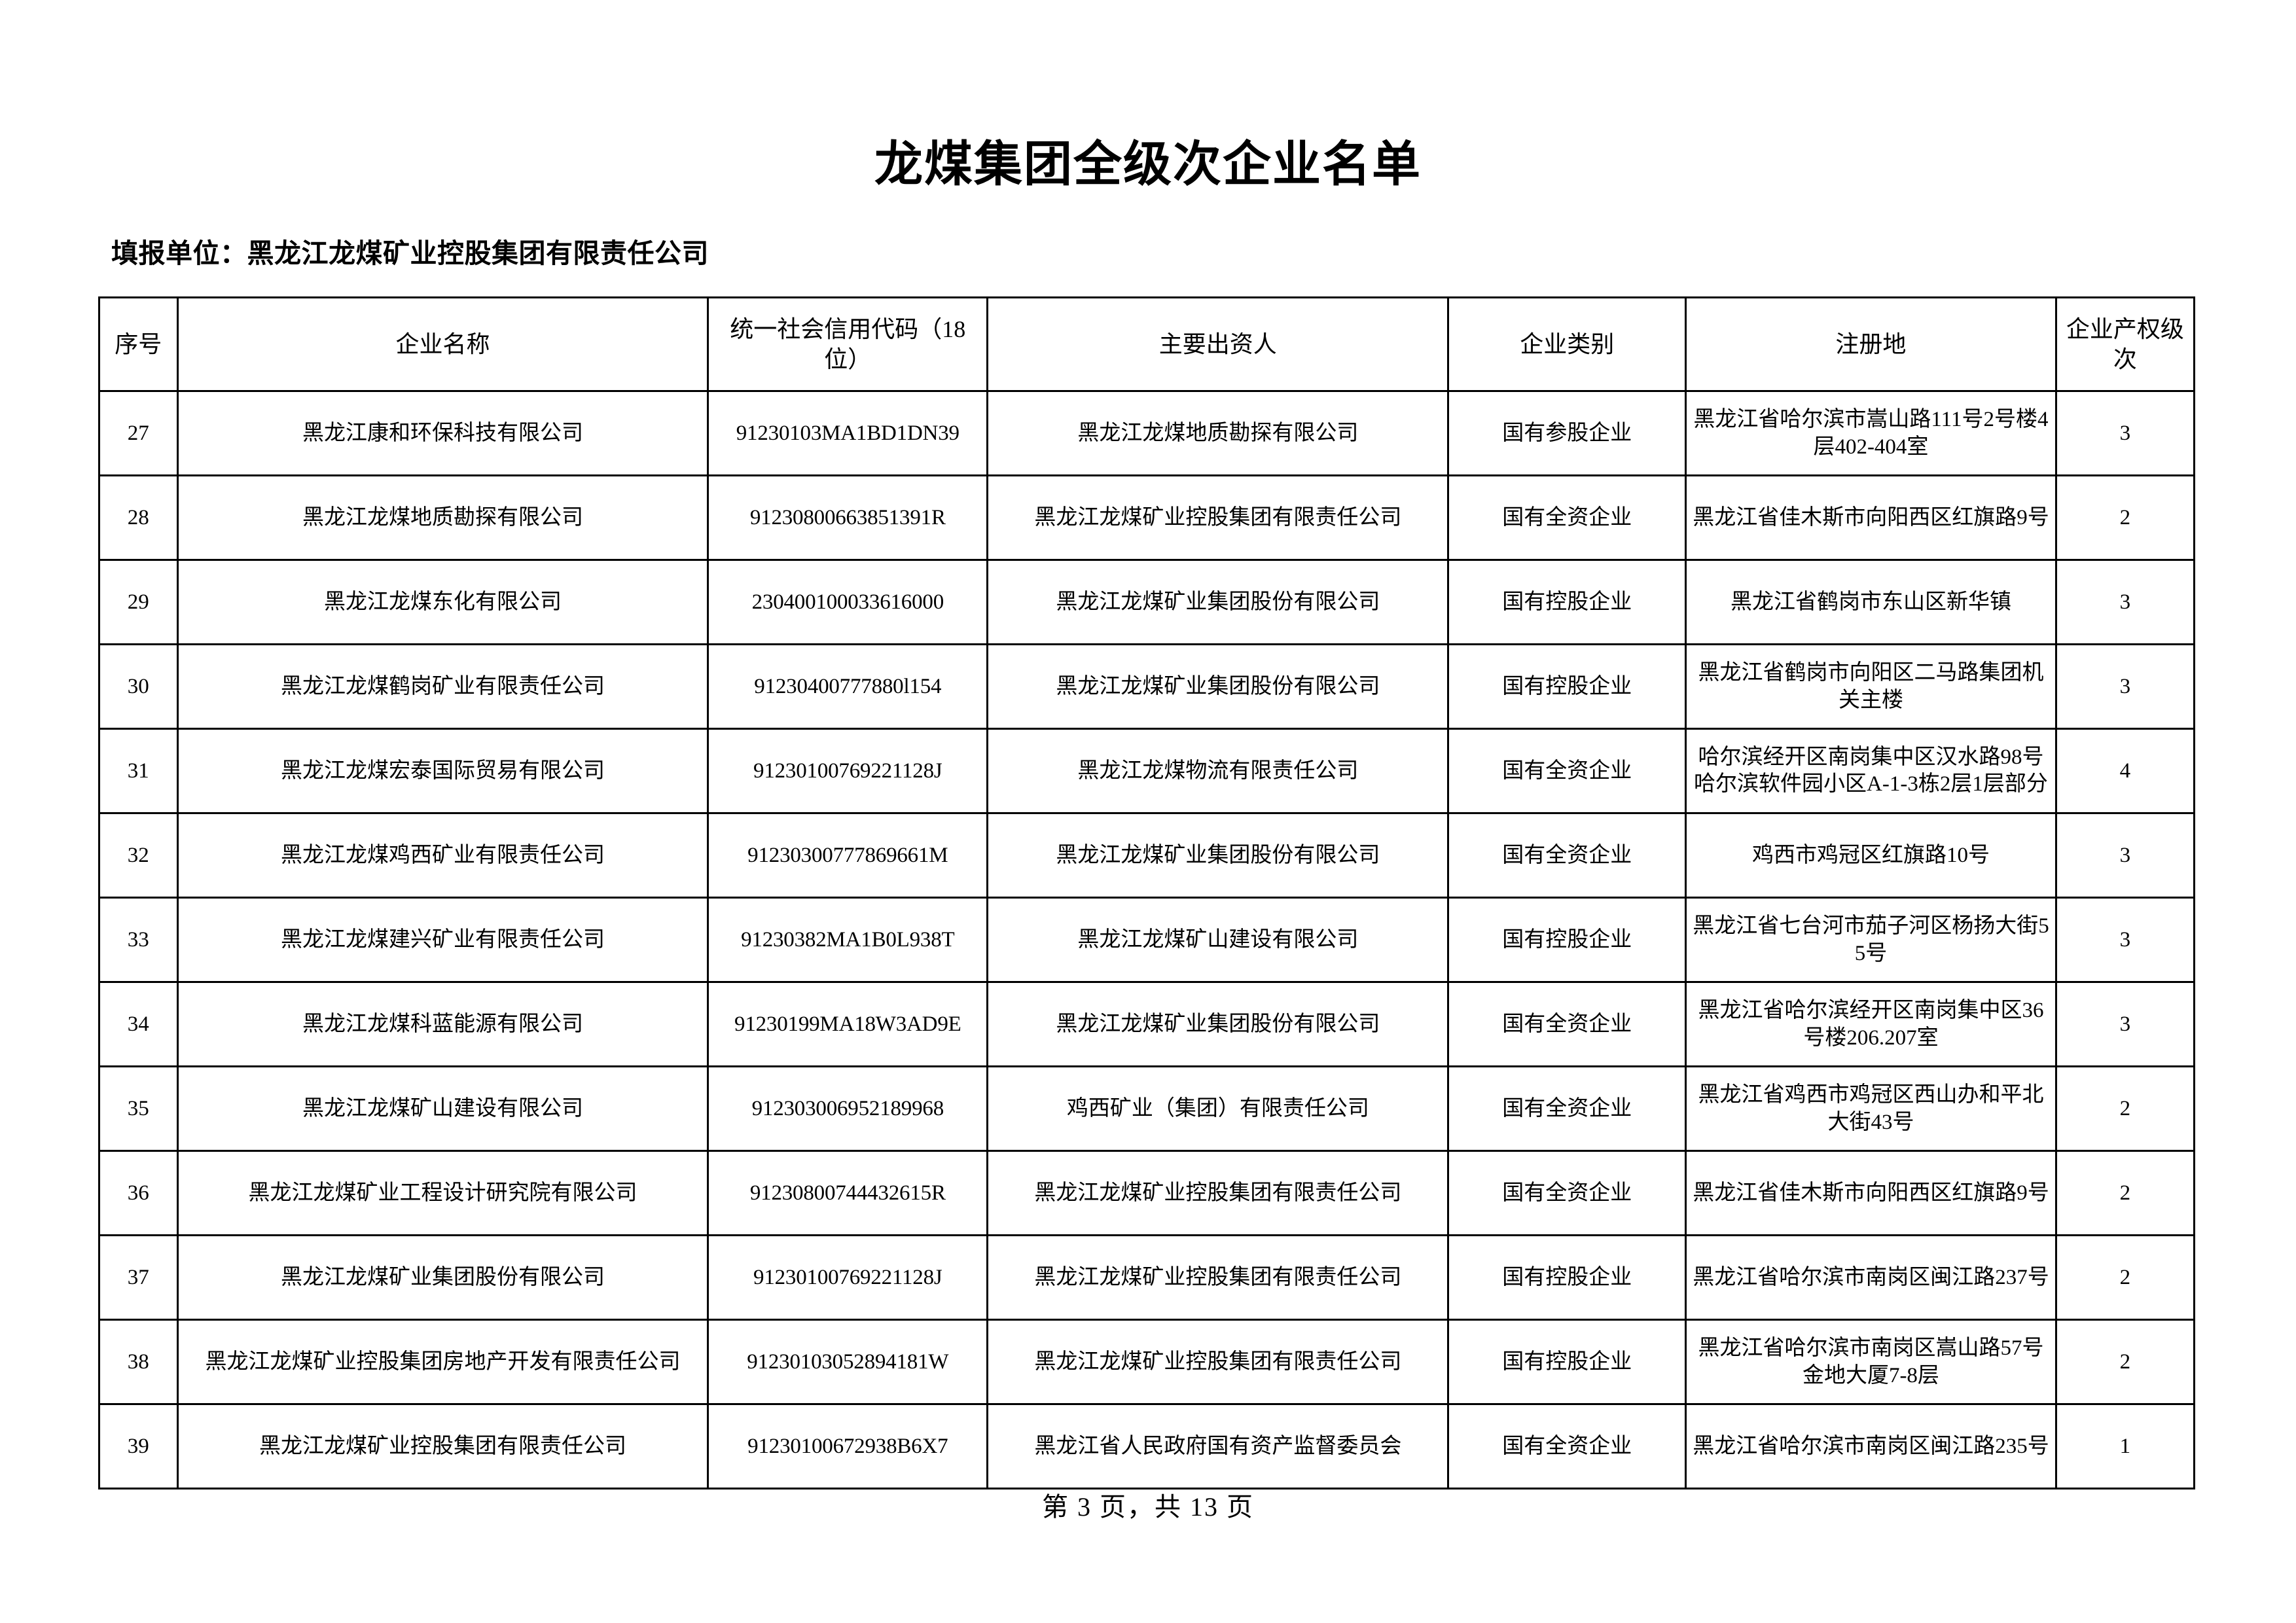 The height and width of the screenshot is (1623, 2296). What do you see at coordinates (1871, 434) in the screenshot?
I see `cell-registration: 黑龙江省哈尔滨市嵩山路111号2号楼4层402-404室` at bounding box center [1871, 434].